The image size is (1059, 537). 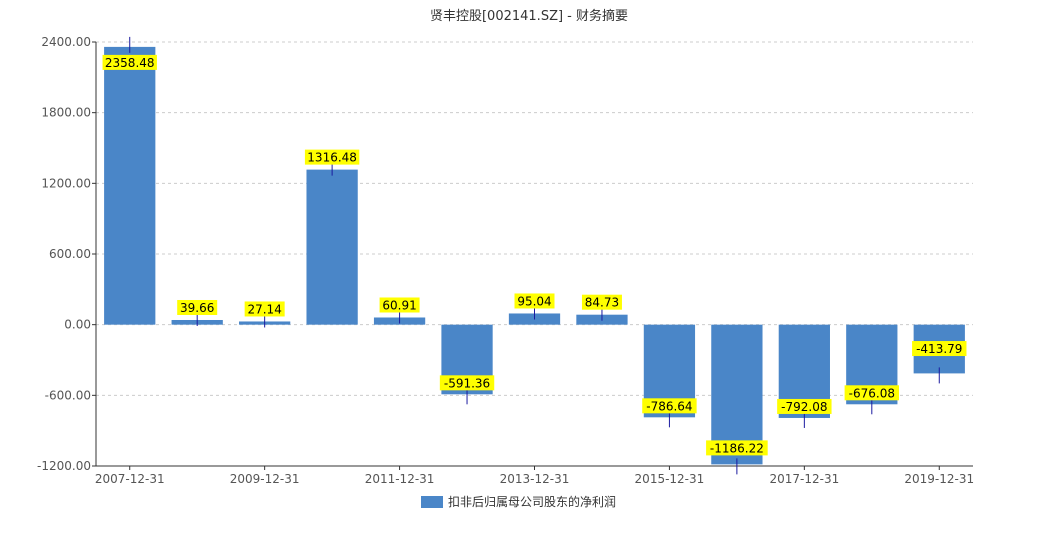 I want to click on x-tick-label: 2009-12-31, so click(x=265, y=479).